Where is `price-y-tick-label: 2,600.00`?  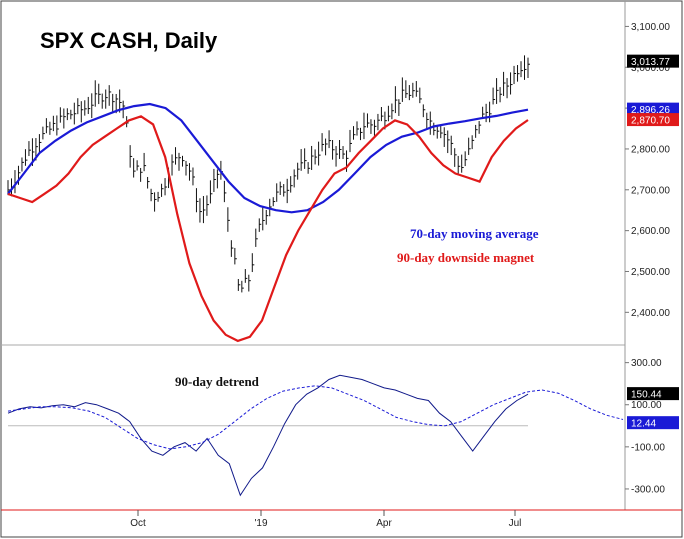 price-y-tick-label: 2,600.00 is located at coordinates (650, 231).